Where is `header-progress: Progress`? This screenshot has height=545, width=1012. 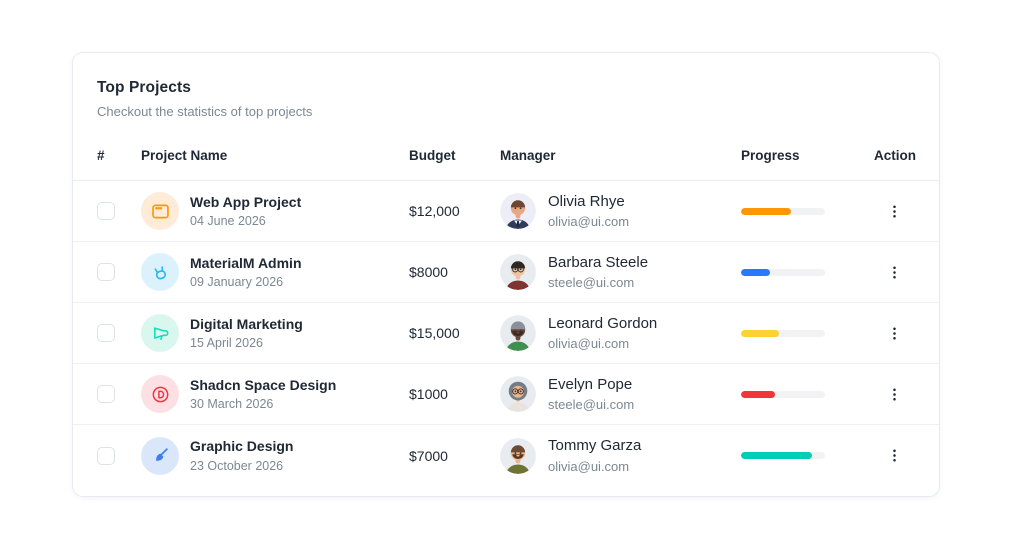 header-progress: Progress is located at coordinates (770, 155).